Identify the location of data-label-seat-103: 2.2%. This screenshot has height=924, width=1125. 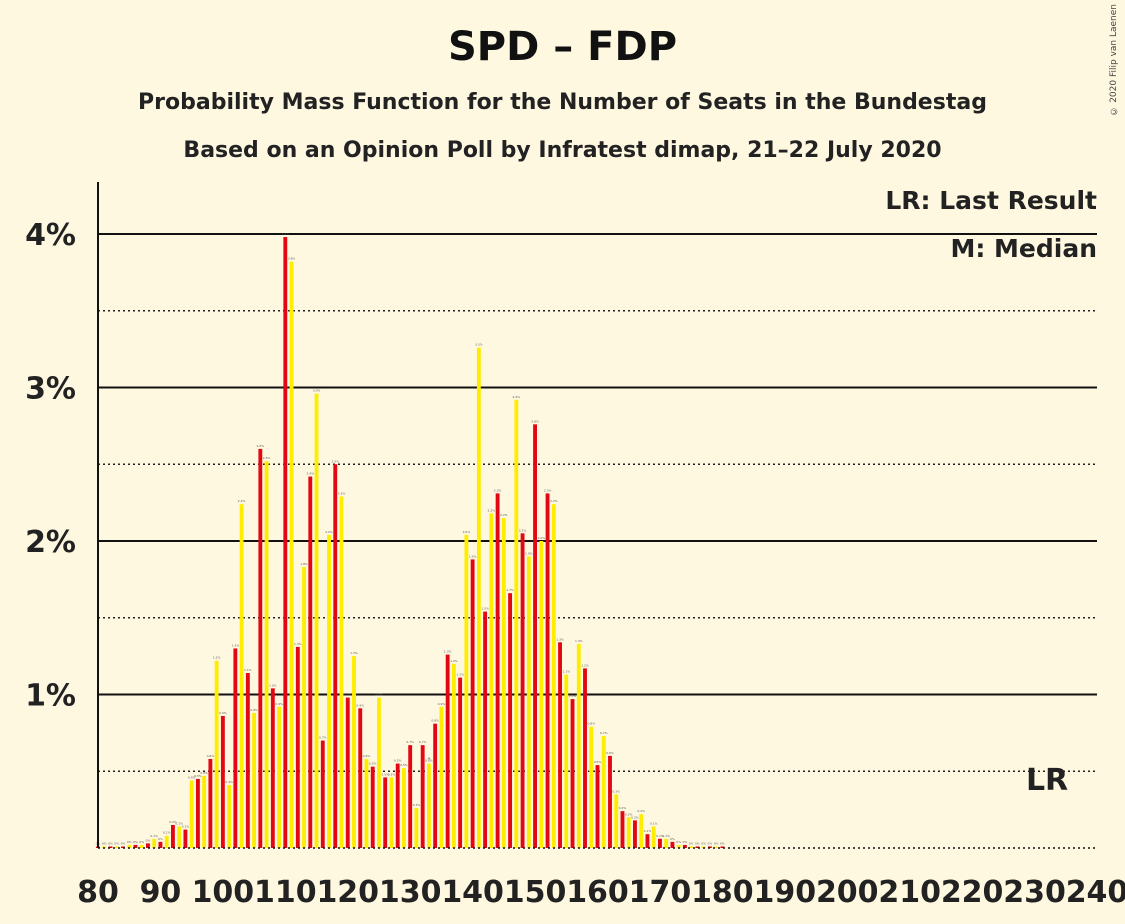
(242, 501).